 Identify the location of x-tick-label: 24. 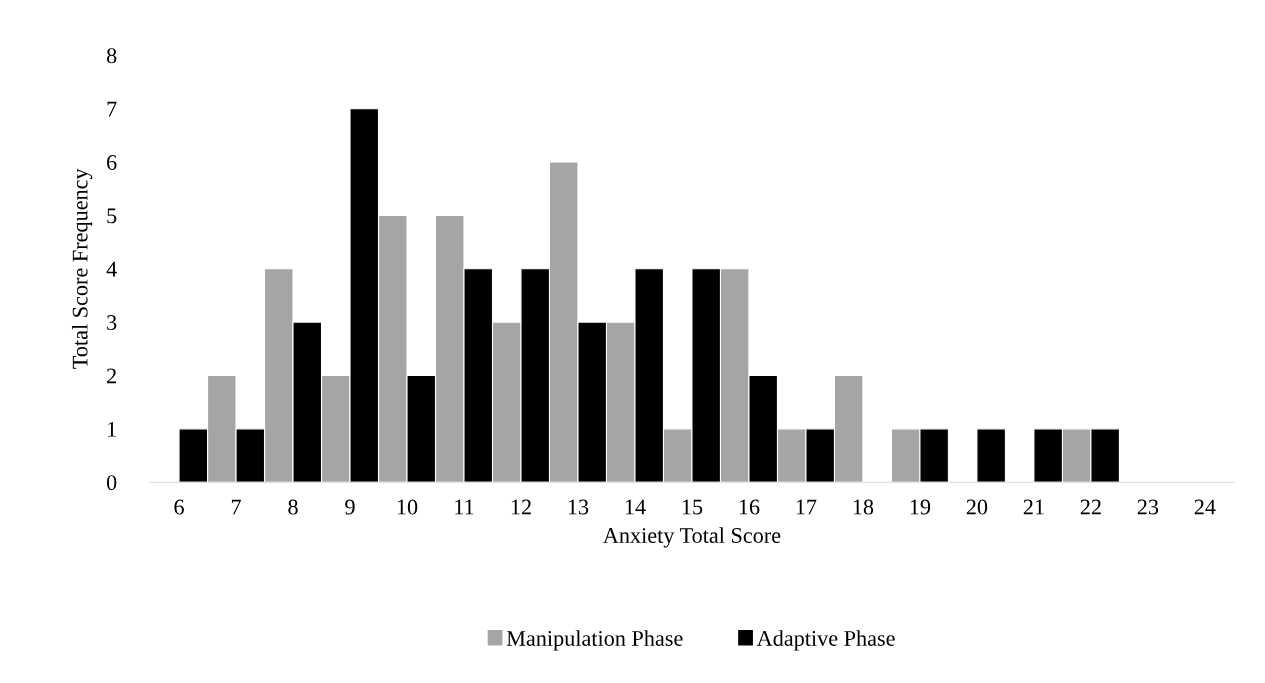
(1205, 507).